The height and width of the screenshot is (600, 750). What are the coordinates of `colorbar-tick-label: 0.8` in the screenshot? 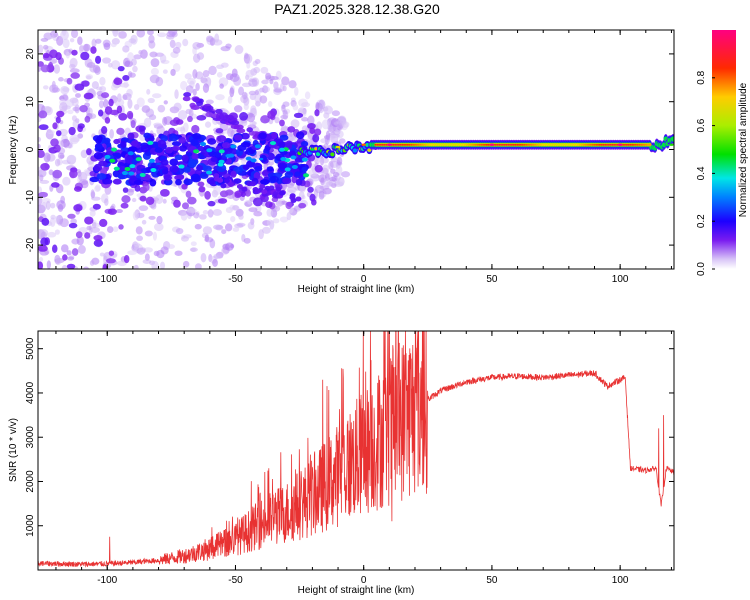 It's located at (701, 77).